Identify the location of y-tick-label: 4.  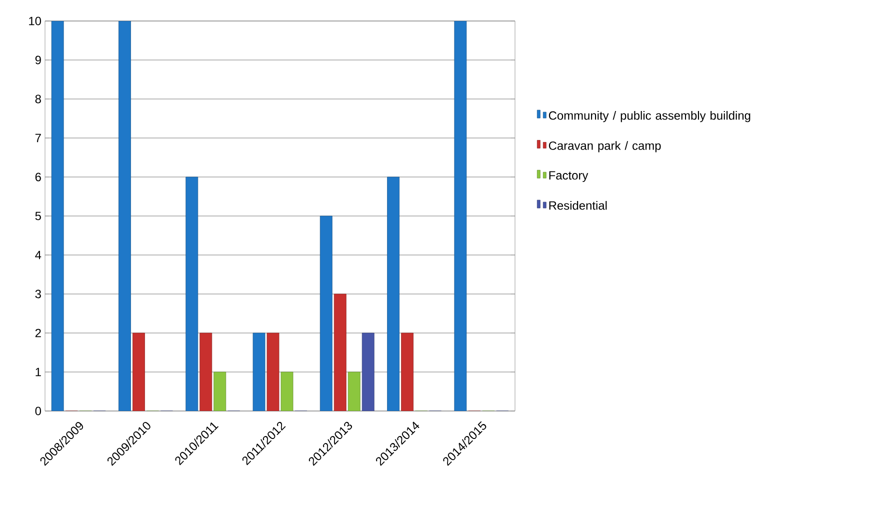
(38, 255).